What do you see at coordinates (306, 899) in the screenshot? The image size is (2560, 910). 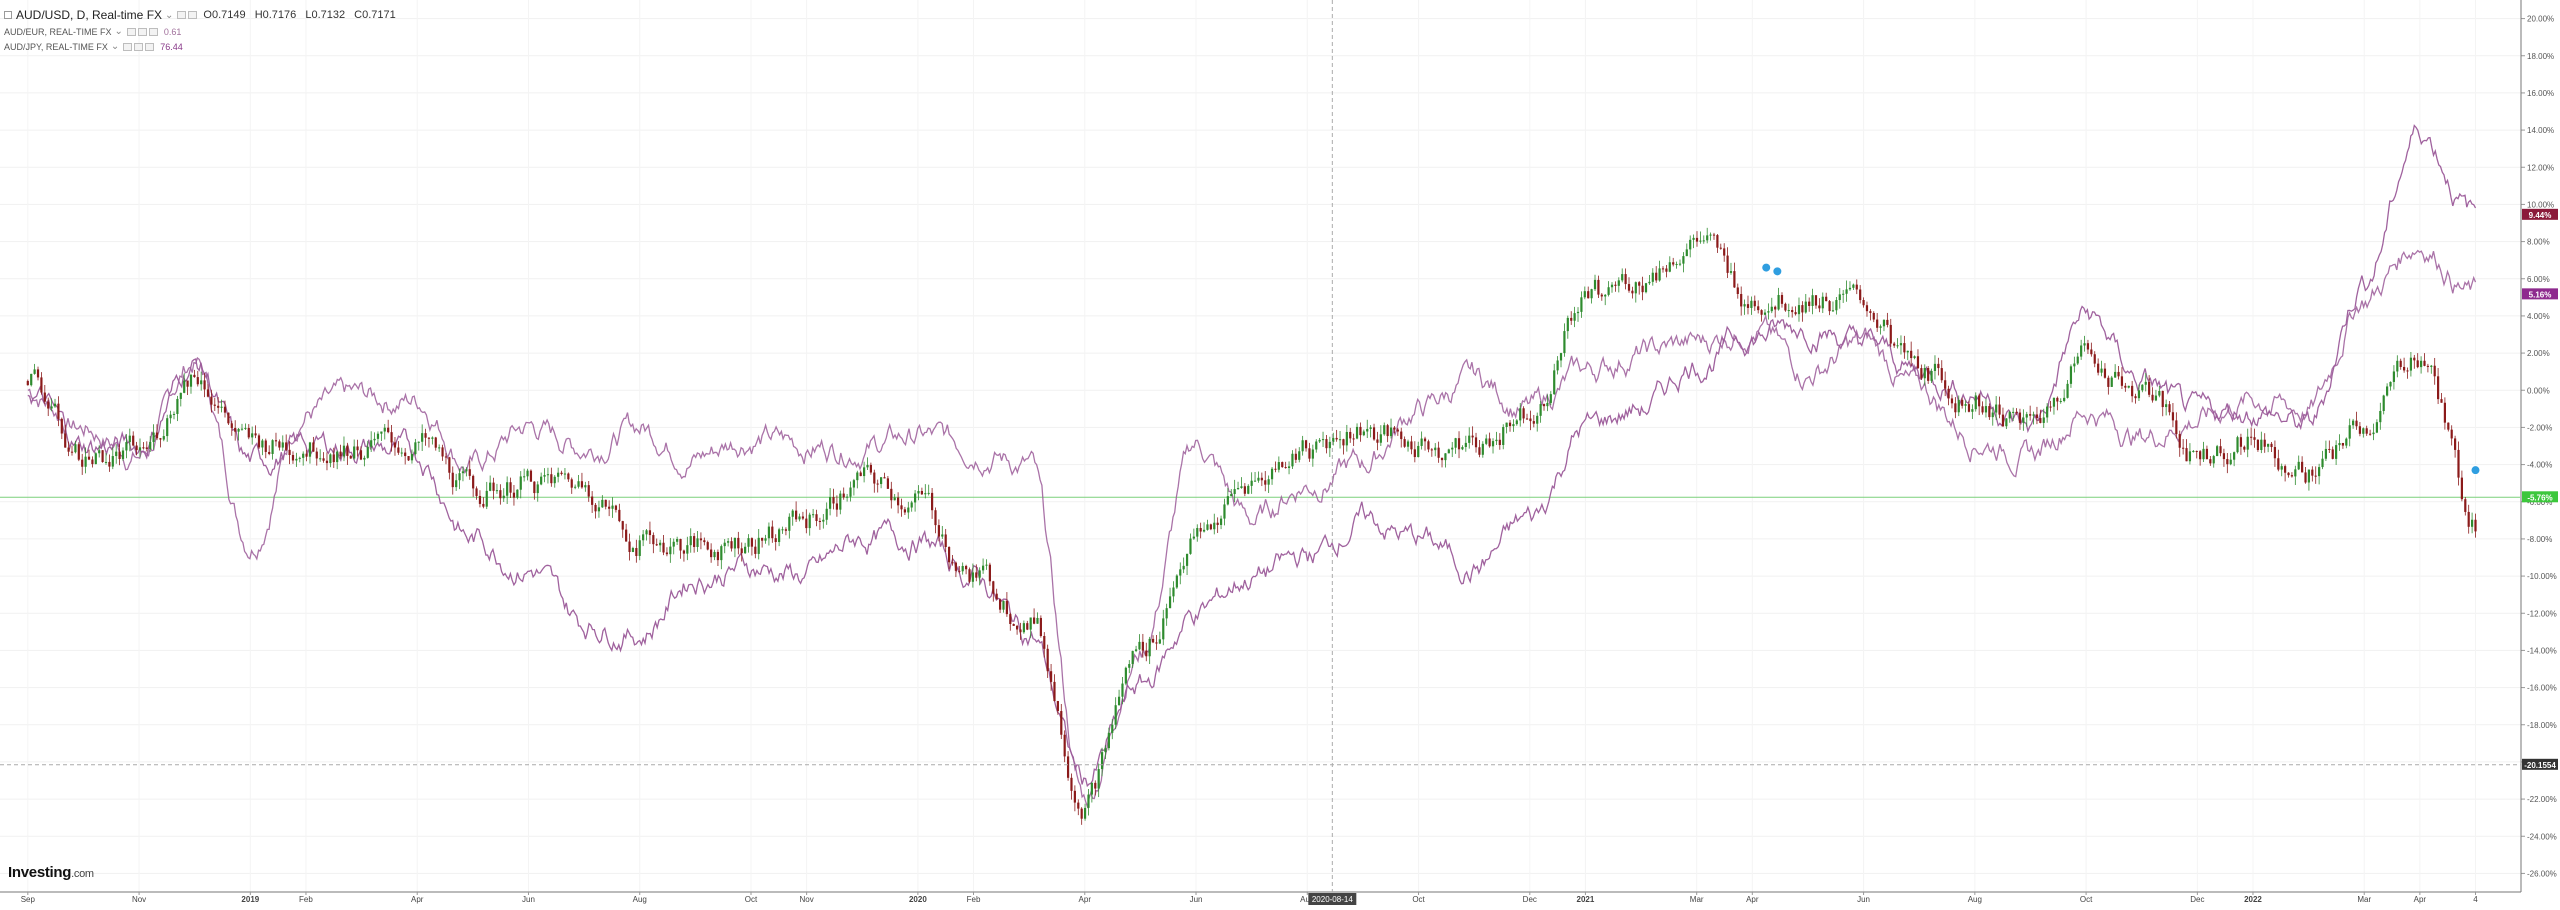 I see `x-tick-label: Feb` at bounding box center [306, 899].